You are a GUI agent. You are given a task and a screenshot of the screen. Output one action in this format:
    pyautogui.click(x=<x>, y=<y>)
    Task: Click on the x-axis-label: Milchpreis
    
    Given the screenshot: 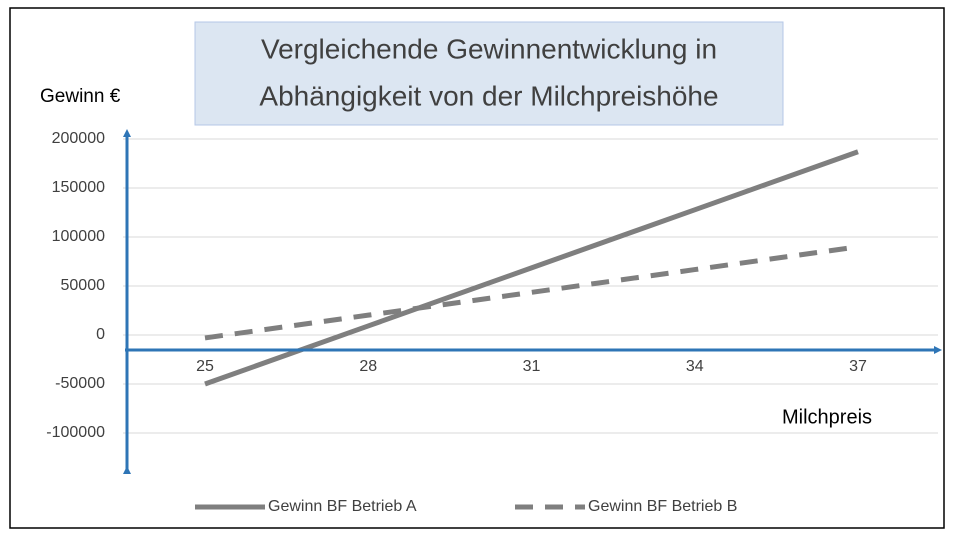 What is the action you would take?
    pyautogui.click(x=827, y=417)
    